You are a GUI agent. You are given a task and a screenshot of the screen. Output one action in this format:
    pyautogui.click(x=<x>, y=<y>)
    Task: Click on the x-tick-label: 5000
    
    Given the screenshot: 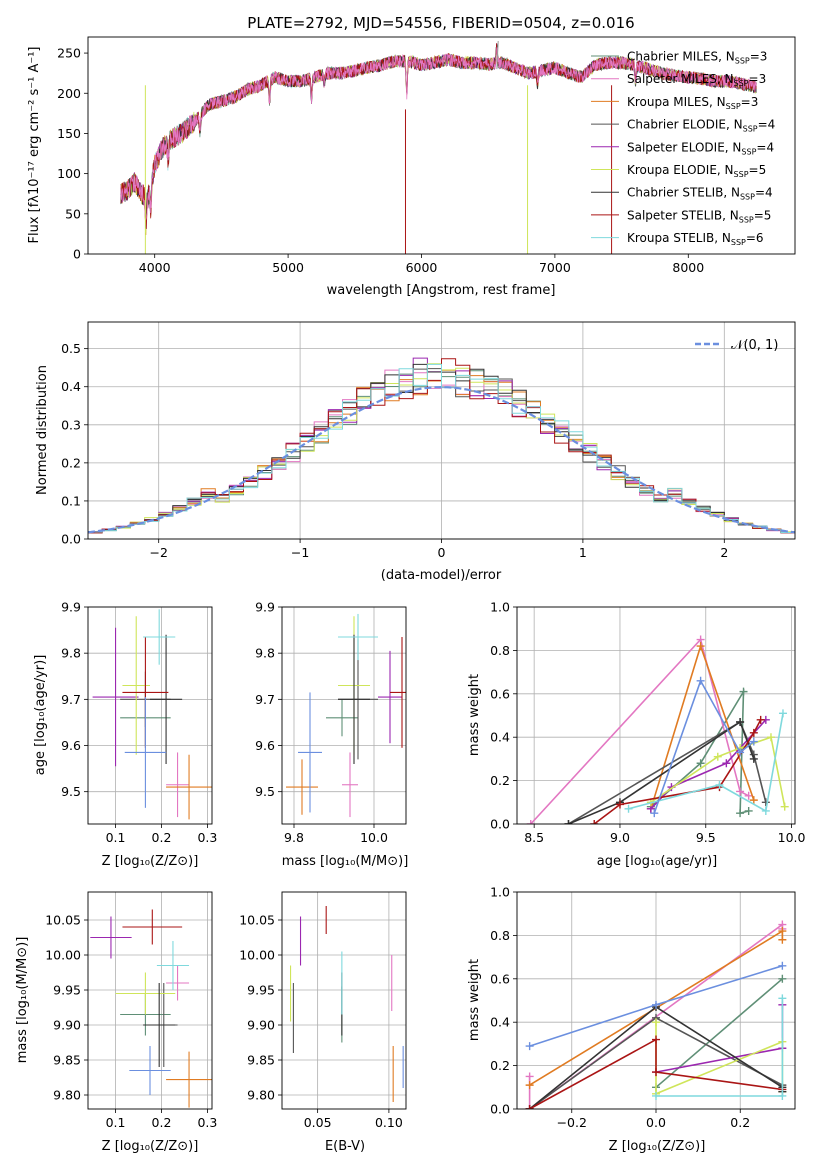 What is the action you would take?
    pyautogui.click(x=288, y=267)
    